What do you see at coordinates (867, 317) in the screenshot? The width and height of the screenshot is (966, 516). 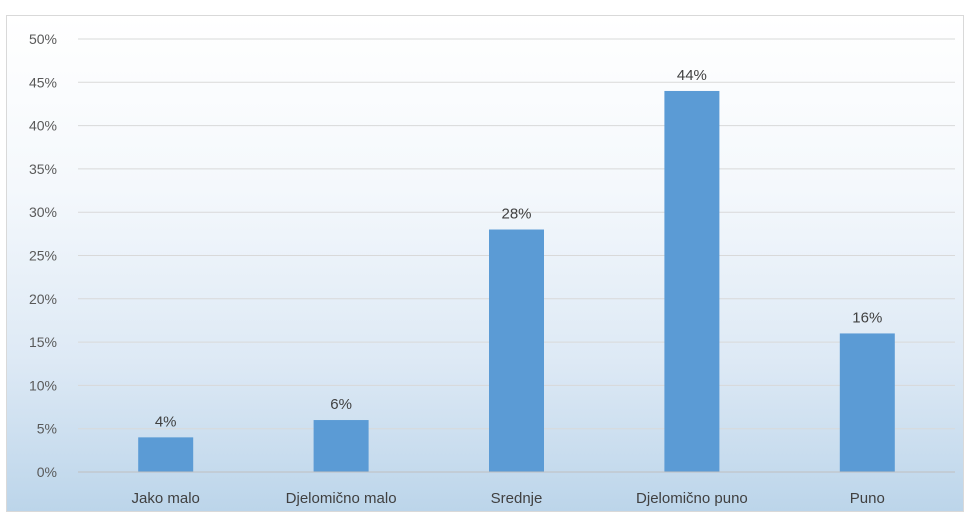 I see `data-label: 16%` at bounding box center [867, 317].